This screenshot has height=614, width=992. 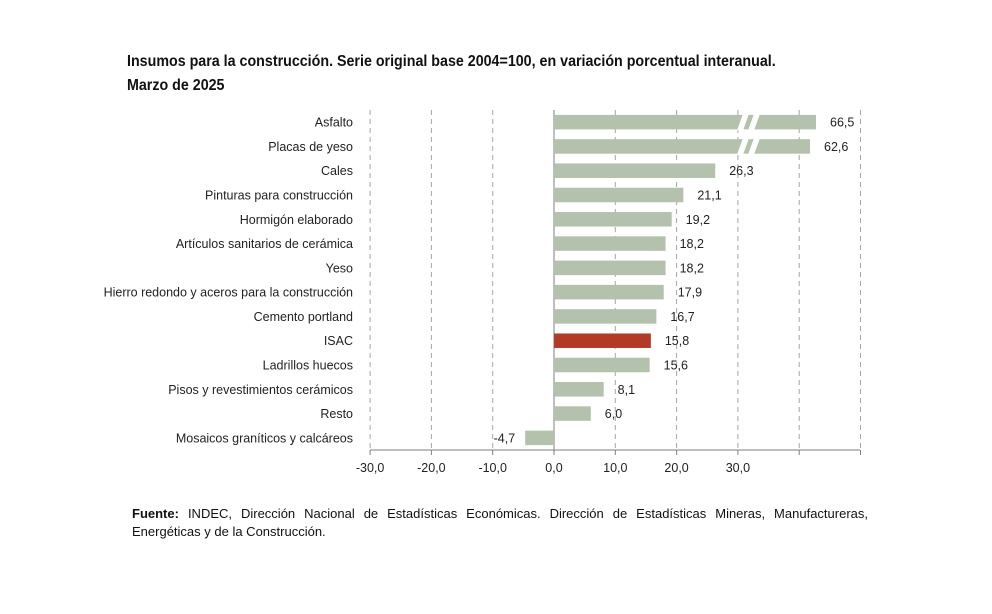 What do you see at coordinates (677, 341) in the screenshot?
I see `value-label: 15,8` at bounding box center [677, 341].